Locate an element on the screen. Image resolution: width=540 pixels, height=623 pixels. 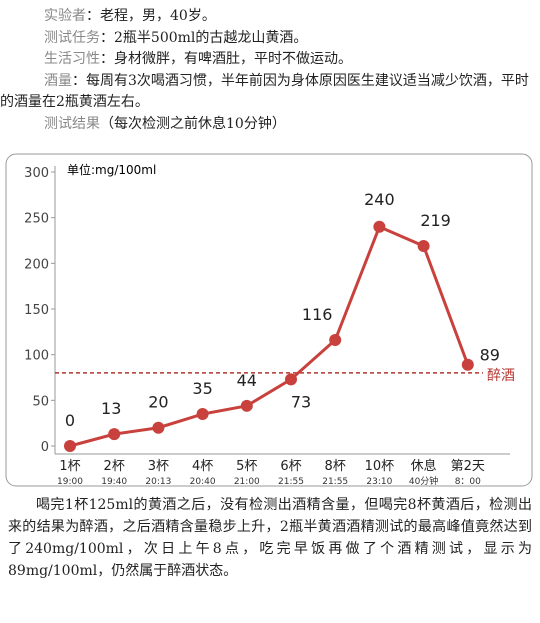
x-tick-time: 21:00 is located at coordinates (247, 482).